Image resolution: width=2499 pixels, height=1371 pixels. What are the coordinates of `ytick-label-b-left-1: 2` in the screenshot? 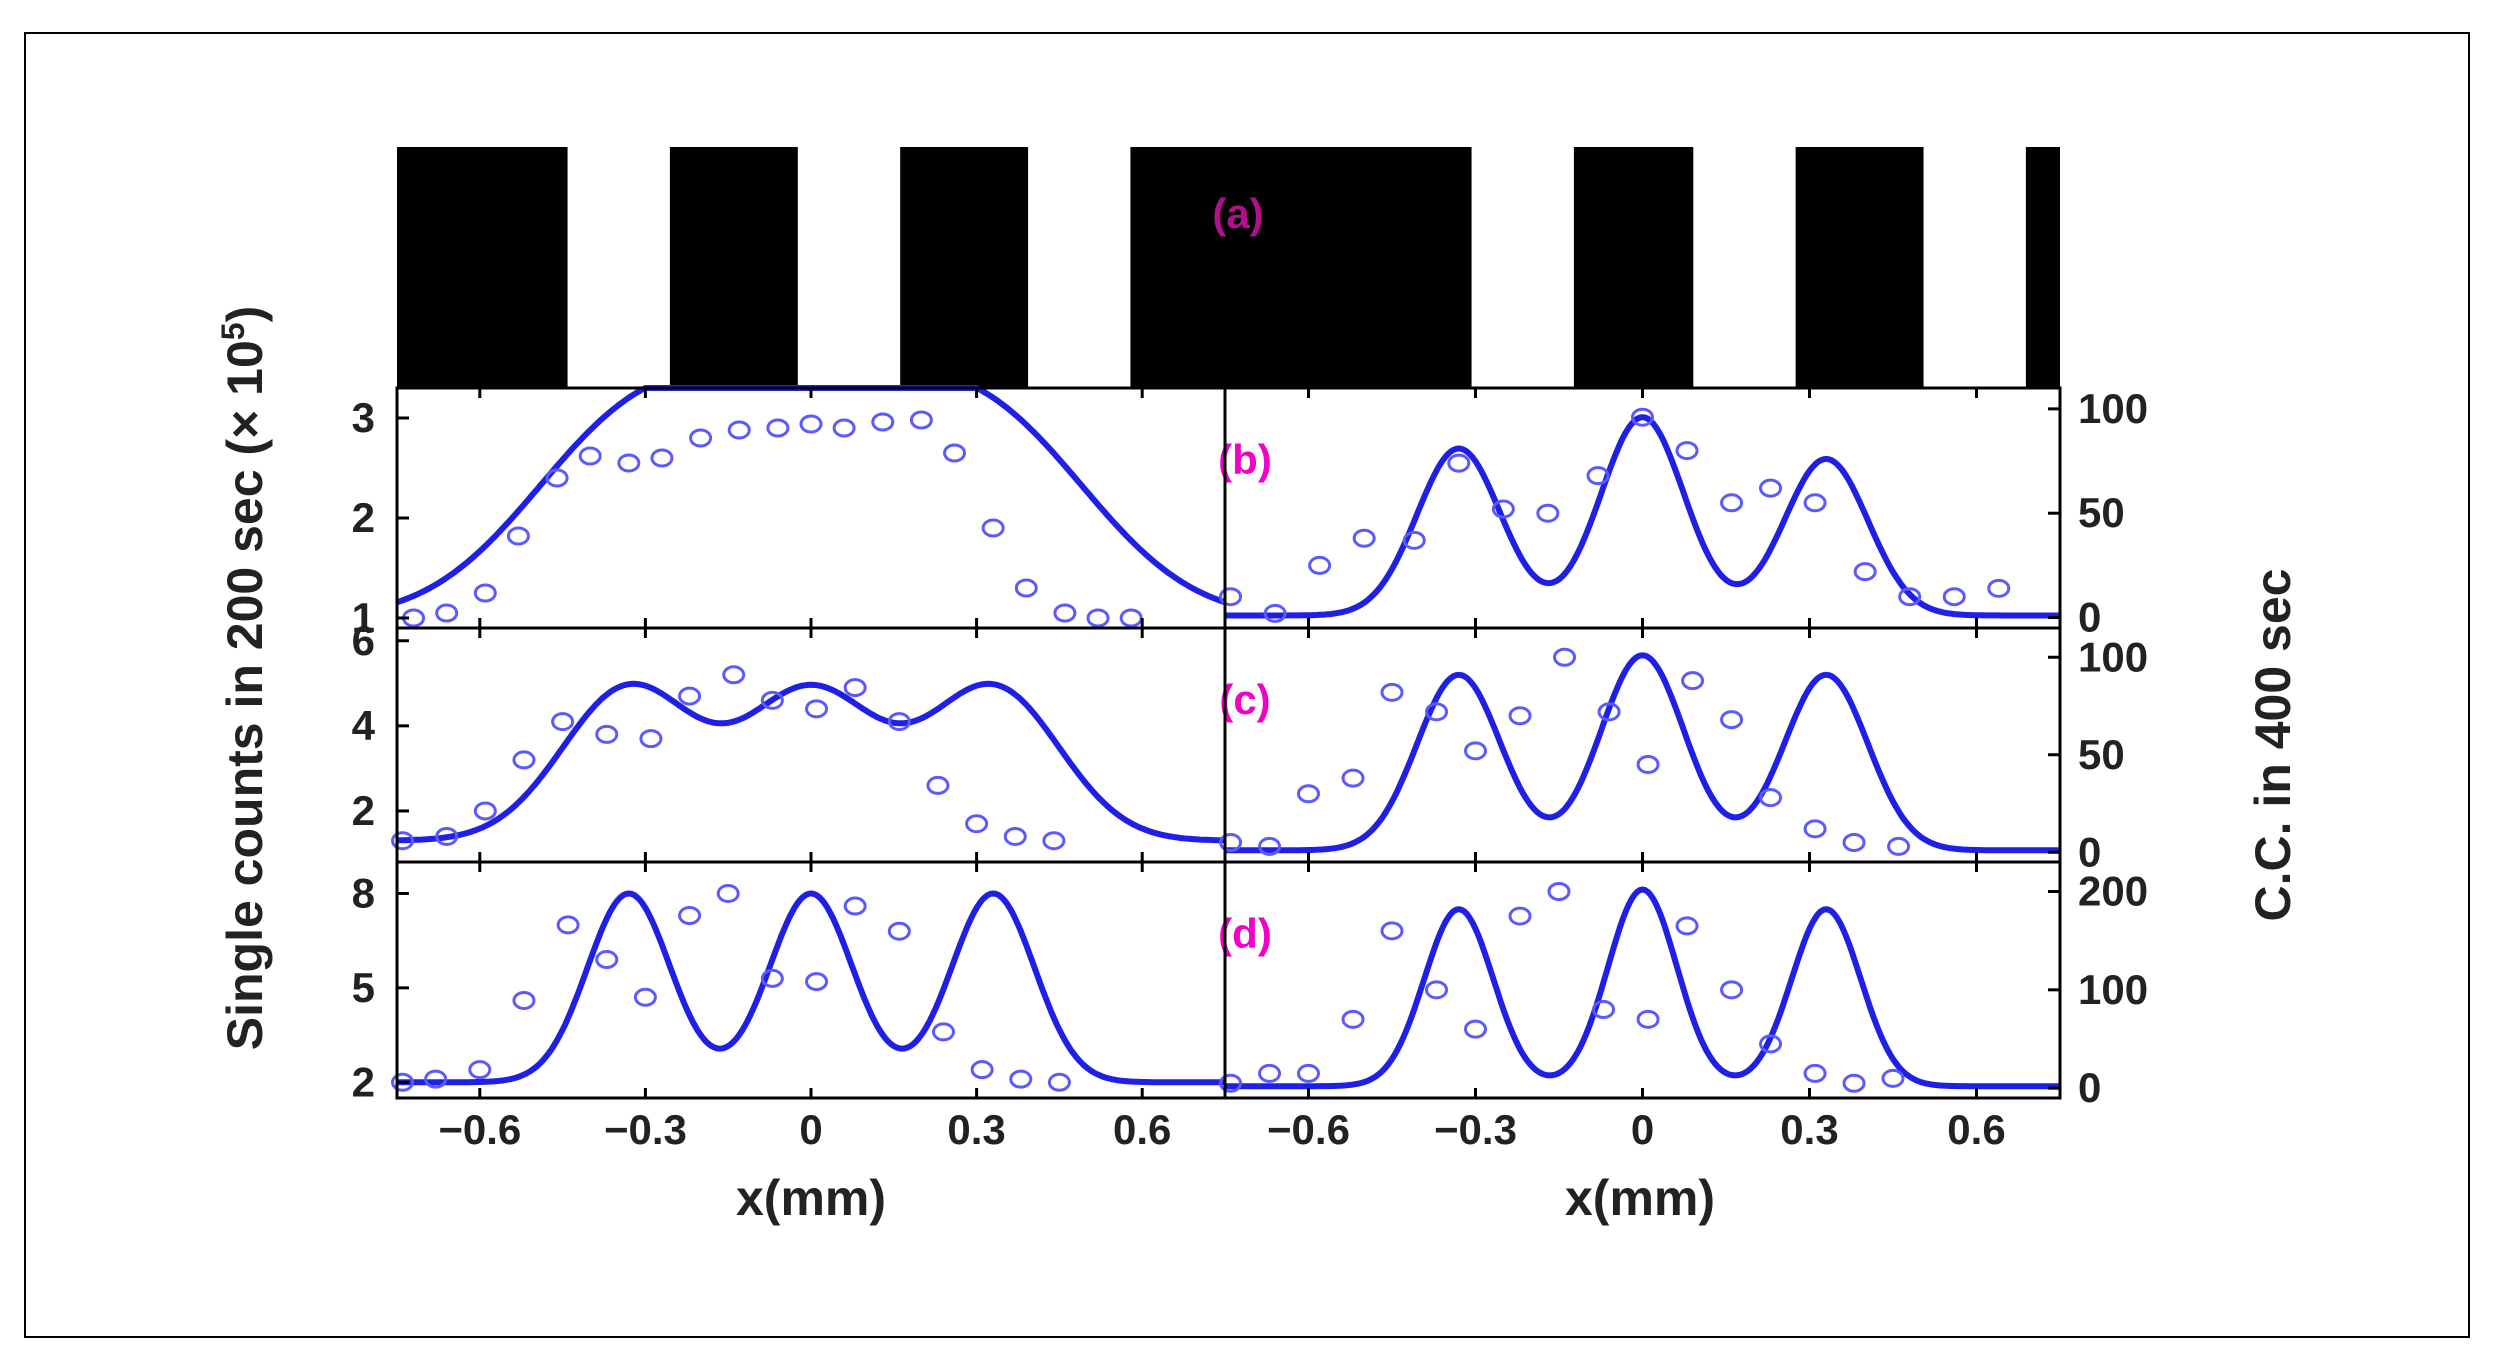 It's located at (363, 517).